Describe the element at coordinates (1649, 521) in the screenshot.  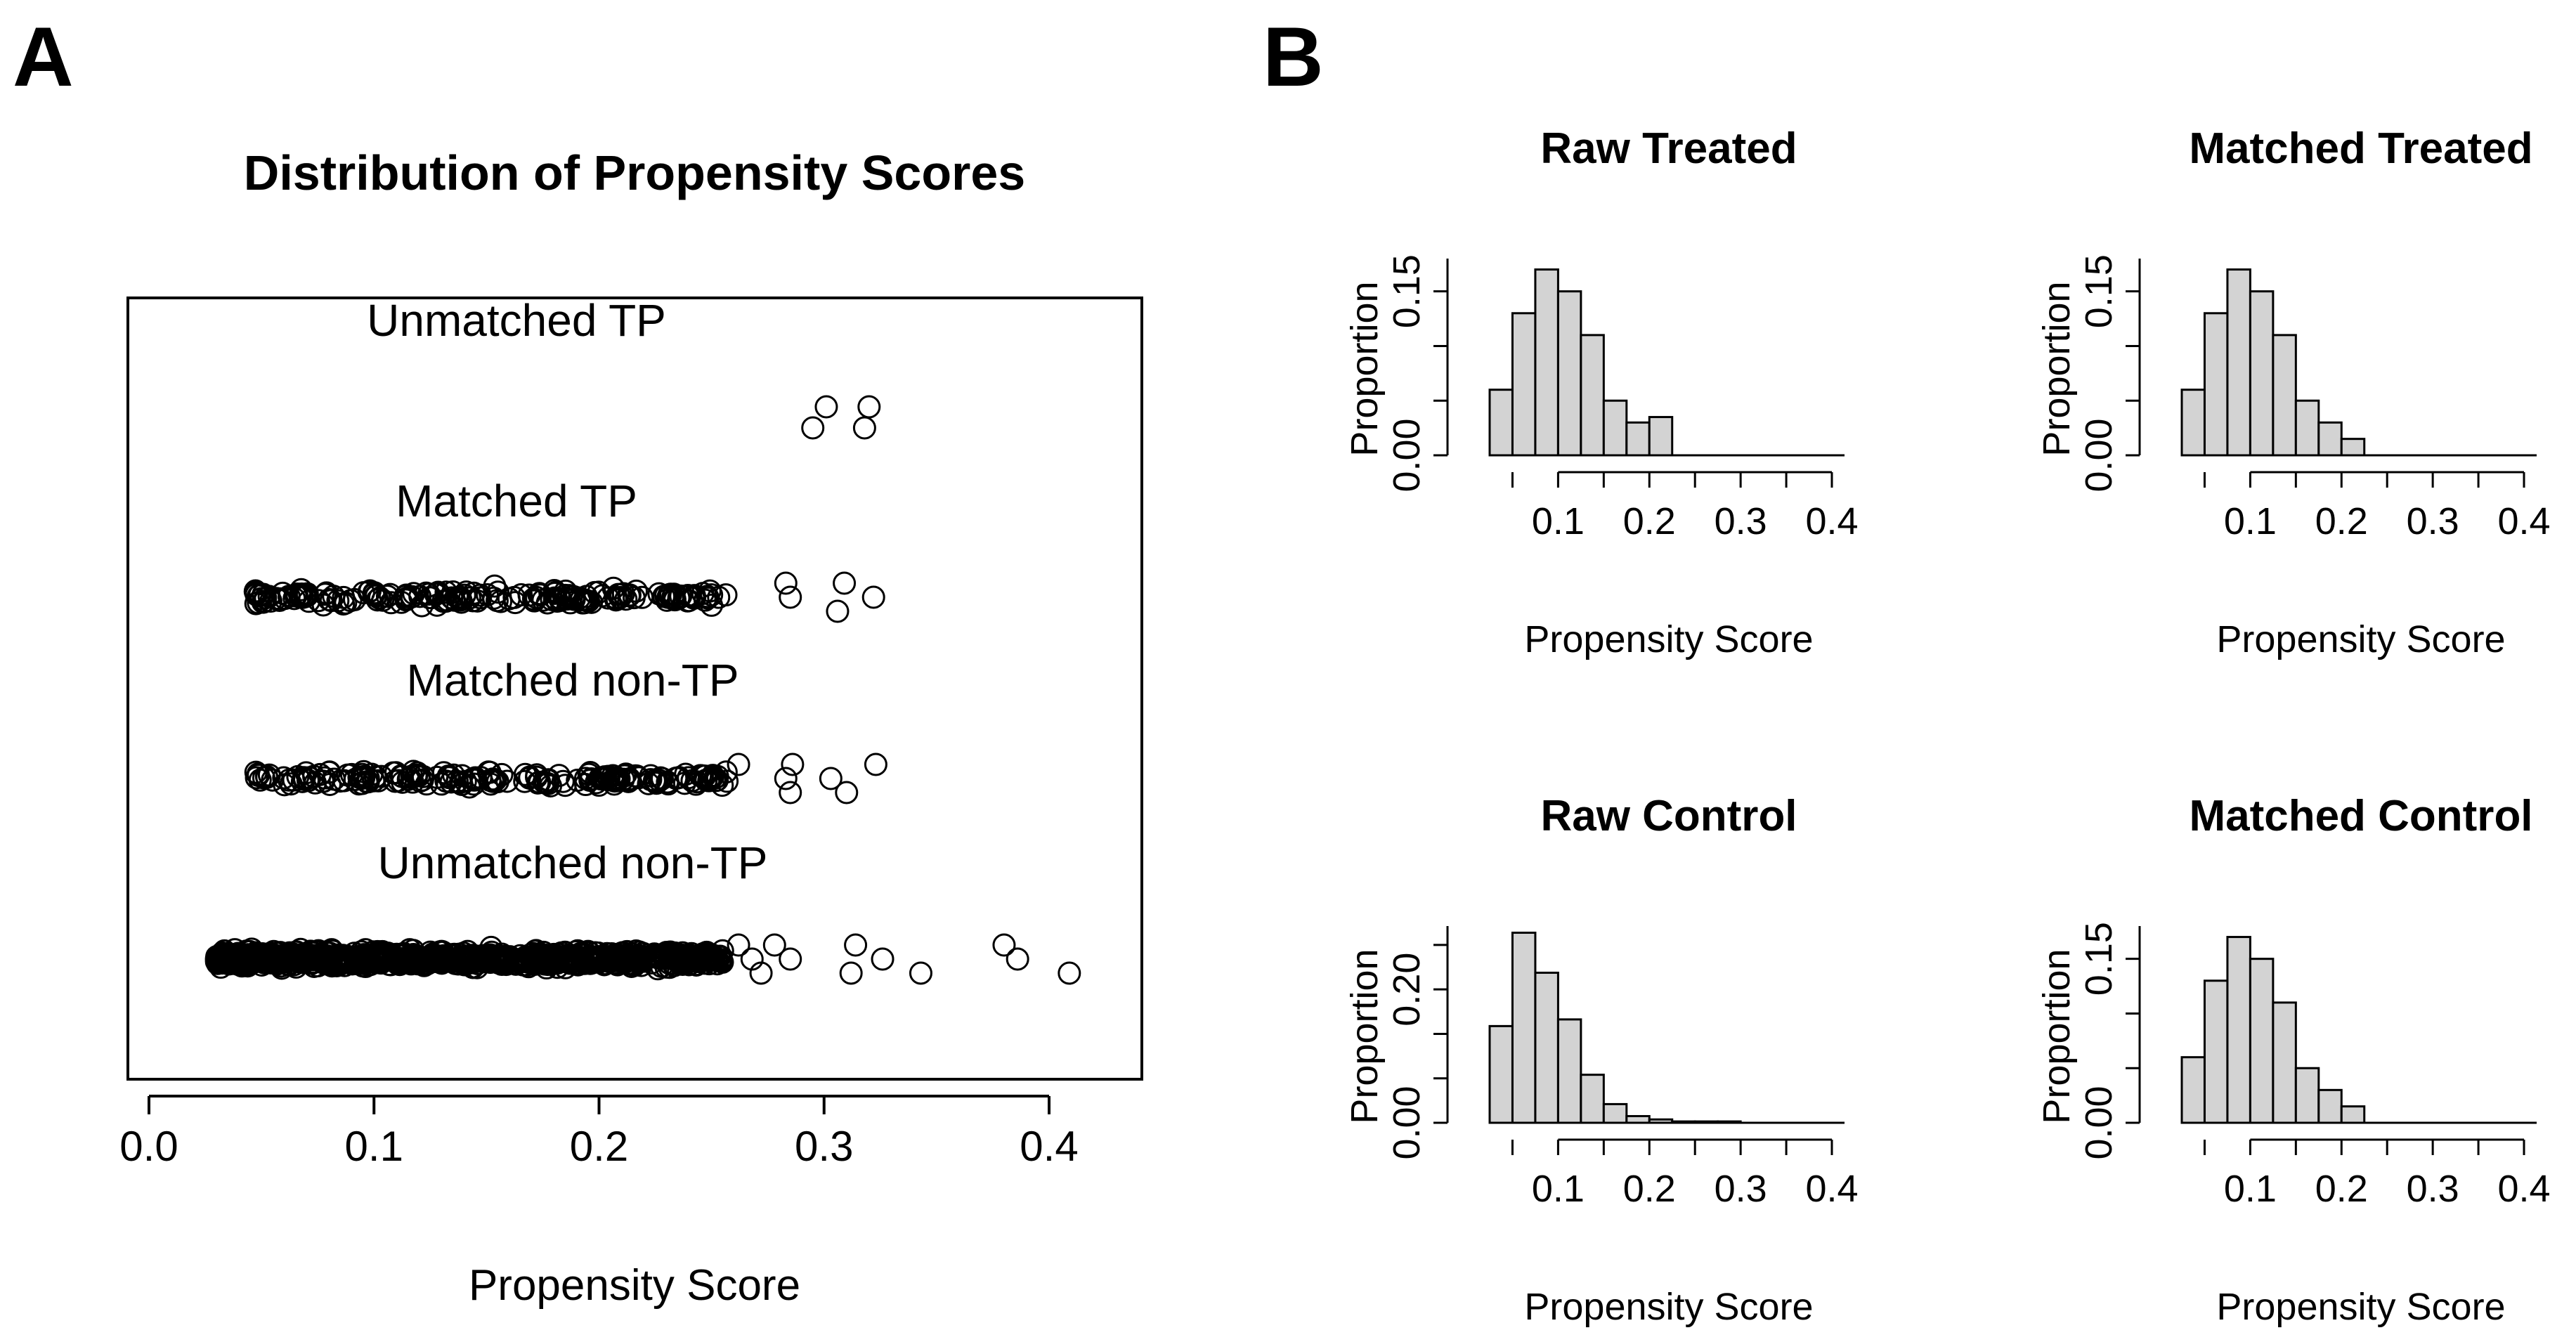
I see `raw-treated-x-tick-label: 0.2` at that location.